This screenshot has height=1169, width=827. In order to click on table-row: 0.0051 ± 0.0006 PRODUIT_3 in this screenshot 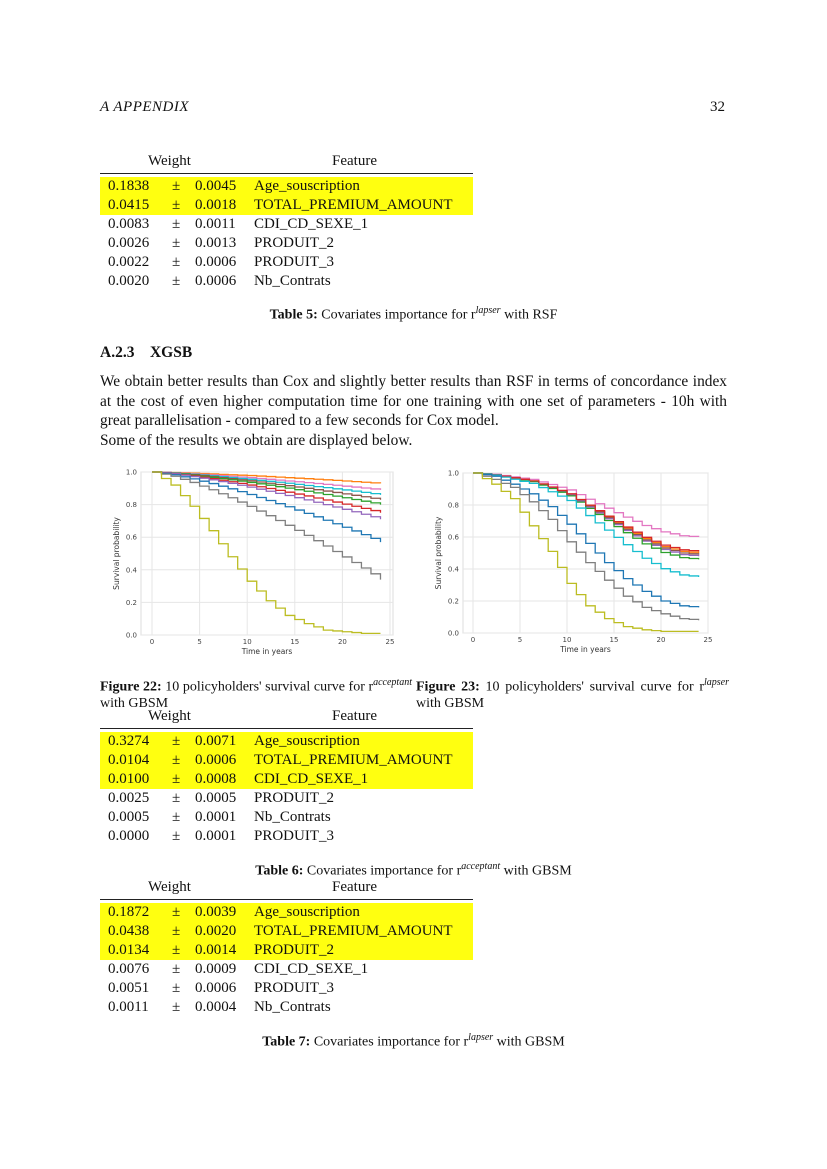, I will do `click(286, 988)`.